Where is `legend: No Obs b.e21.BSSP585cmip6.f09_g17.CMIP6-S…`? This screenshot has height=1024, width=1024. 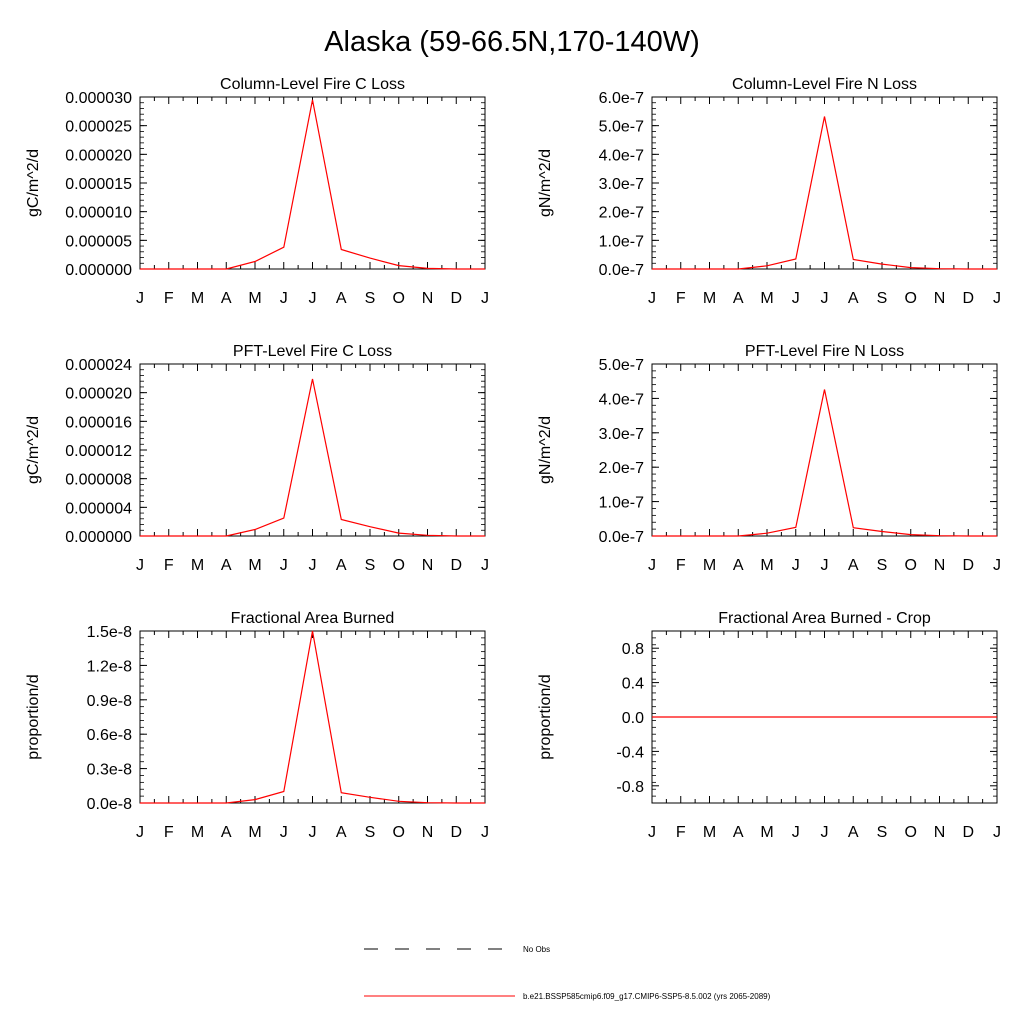 legend: No Obs b.e21.BSSP585cmip6.f09_g17.CMIP6-S… is located at coordinates (567, 973).